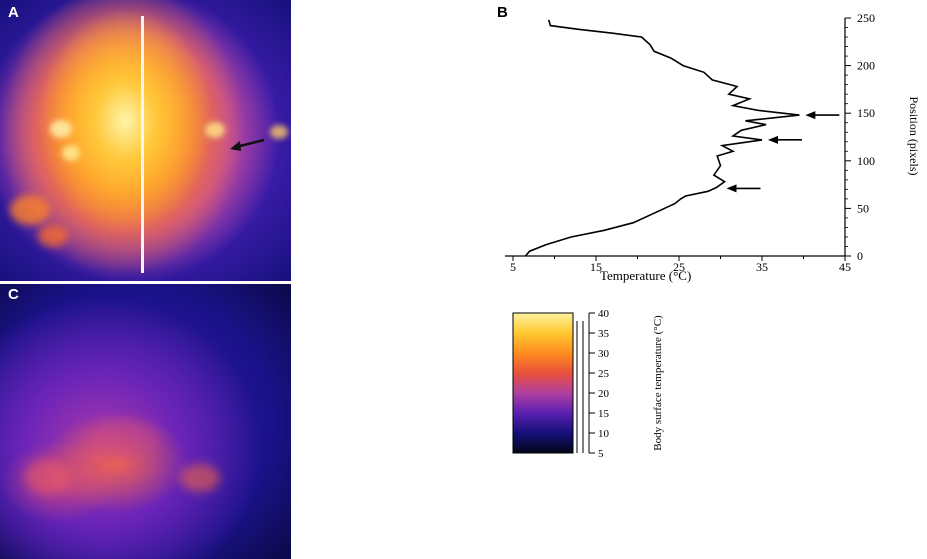 The width and height of the screenshot is (927, 559). What do you see at coordinates (914, 136) in the screenshot?
I see `y-axis-label: Position (pixels)` at bounding box center [914, 136].